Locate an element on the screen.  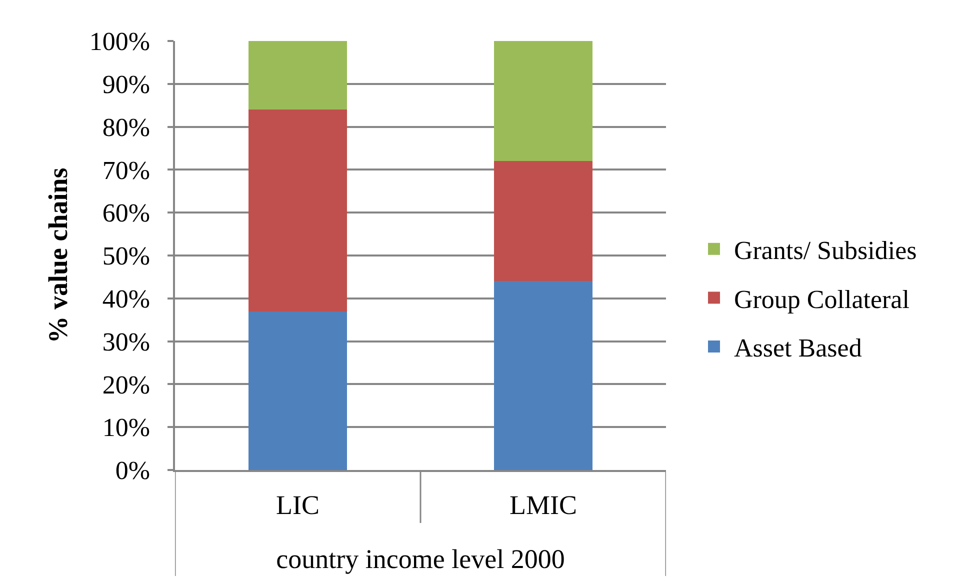
y-axis-title: % value chains is located at coordinates (57, 256).